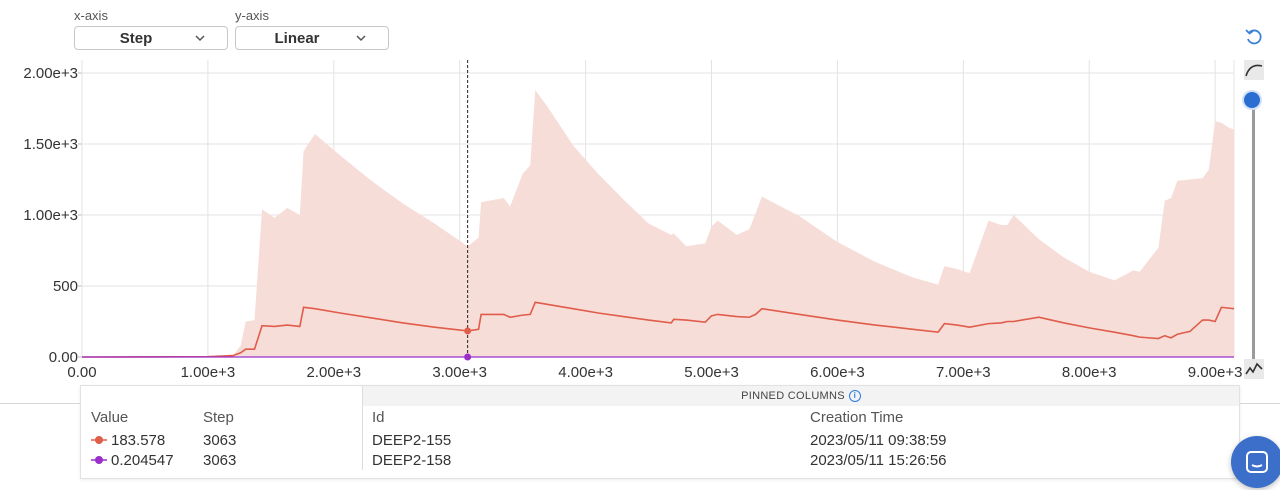 Image resolution: width=1280 pixels, height=490 pixels. I want to click on column-separator, so click(362, 428).